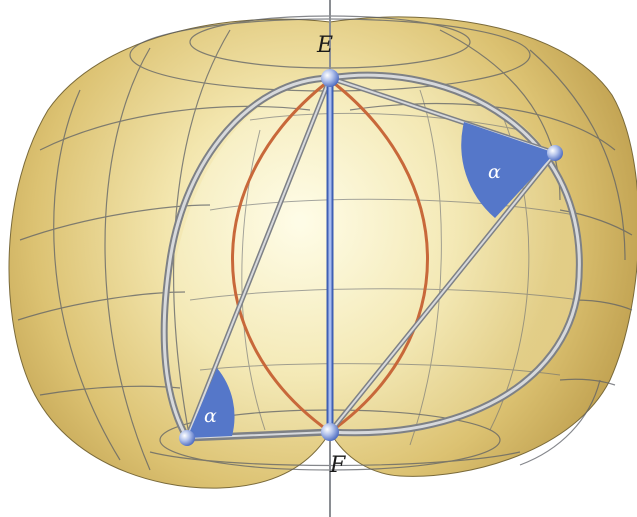 Image resolution: width=637 pixels, height=517 pixels. What do you see at coordinates (330, 78) in the screenshot?
I see `point-E` at bounding box center [330, 78].